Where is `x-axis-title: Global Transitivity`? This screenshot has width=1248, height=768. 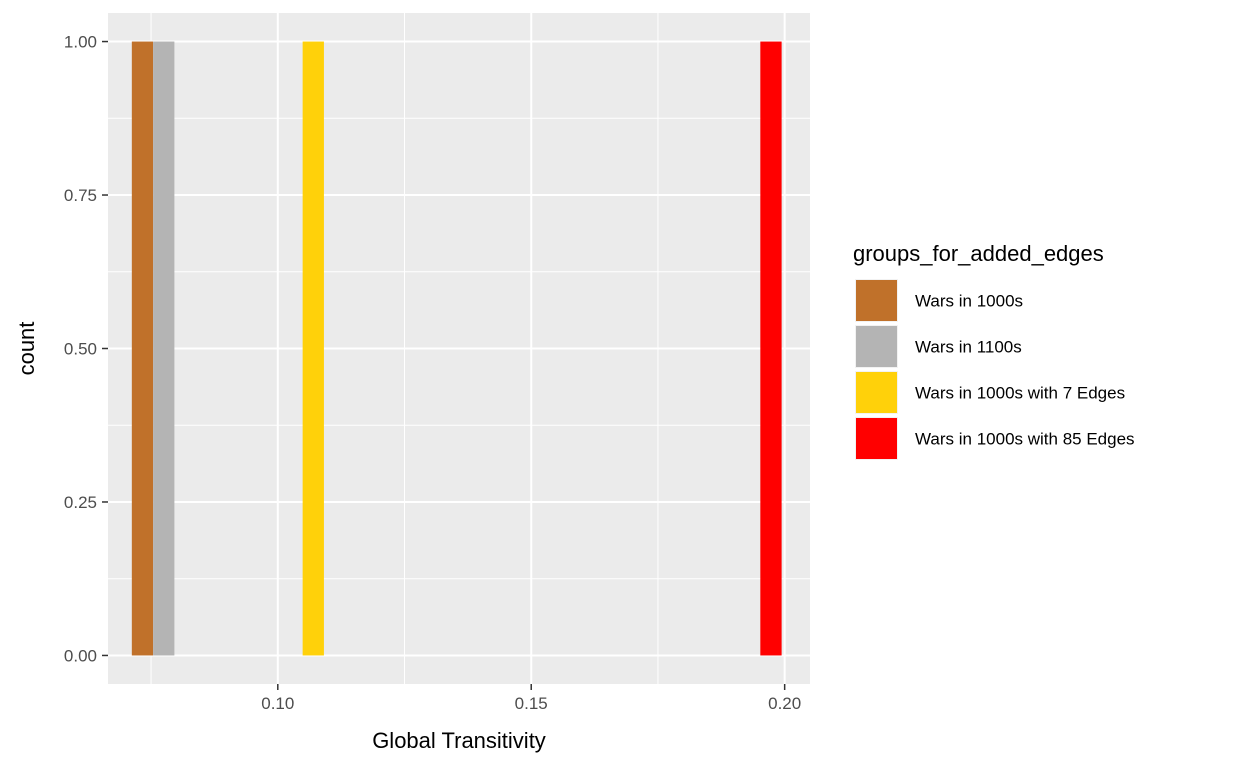 x-axis-title: Global Transitivity is located at coordinates (459, 740).